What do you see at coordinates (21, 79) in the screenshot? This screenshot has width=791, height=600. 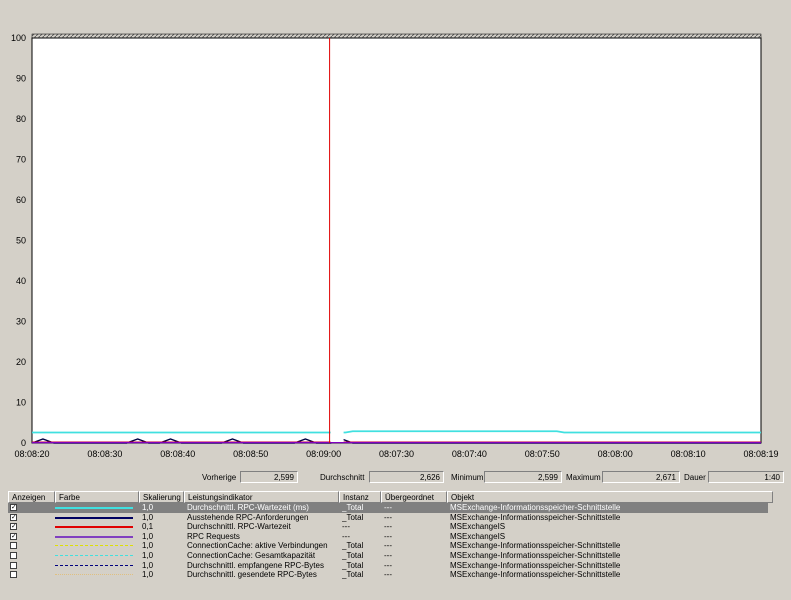 I see `y-tick-label: 90` at bounding box center [21, 79].